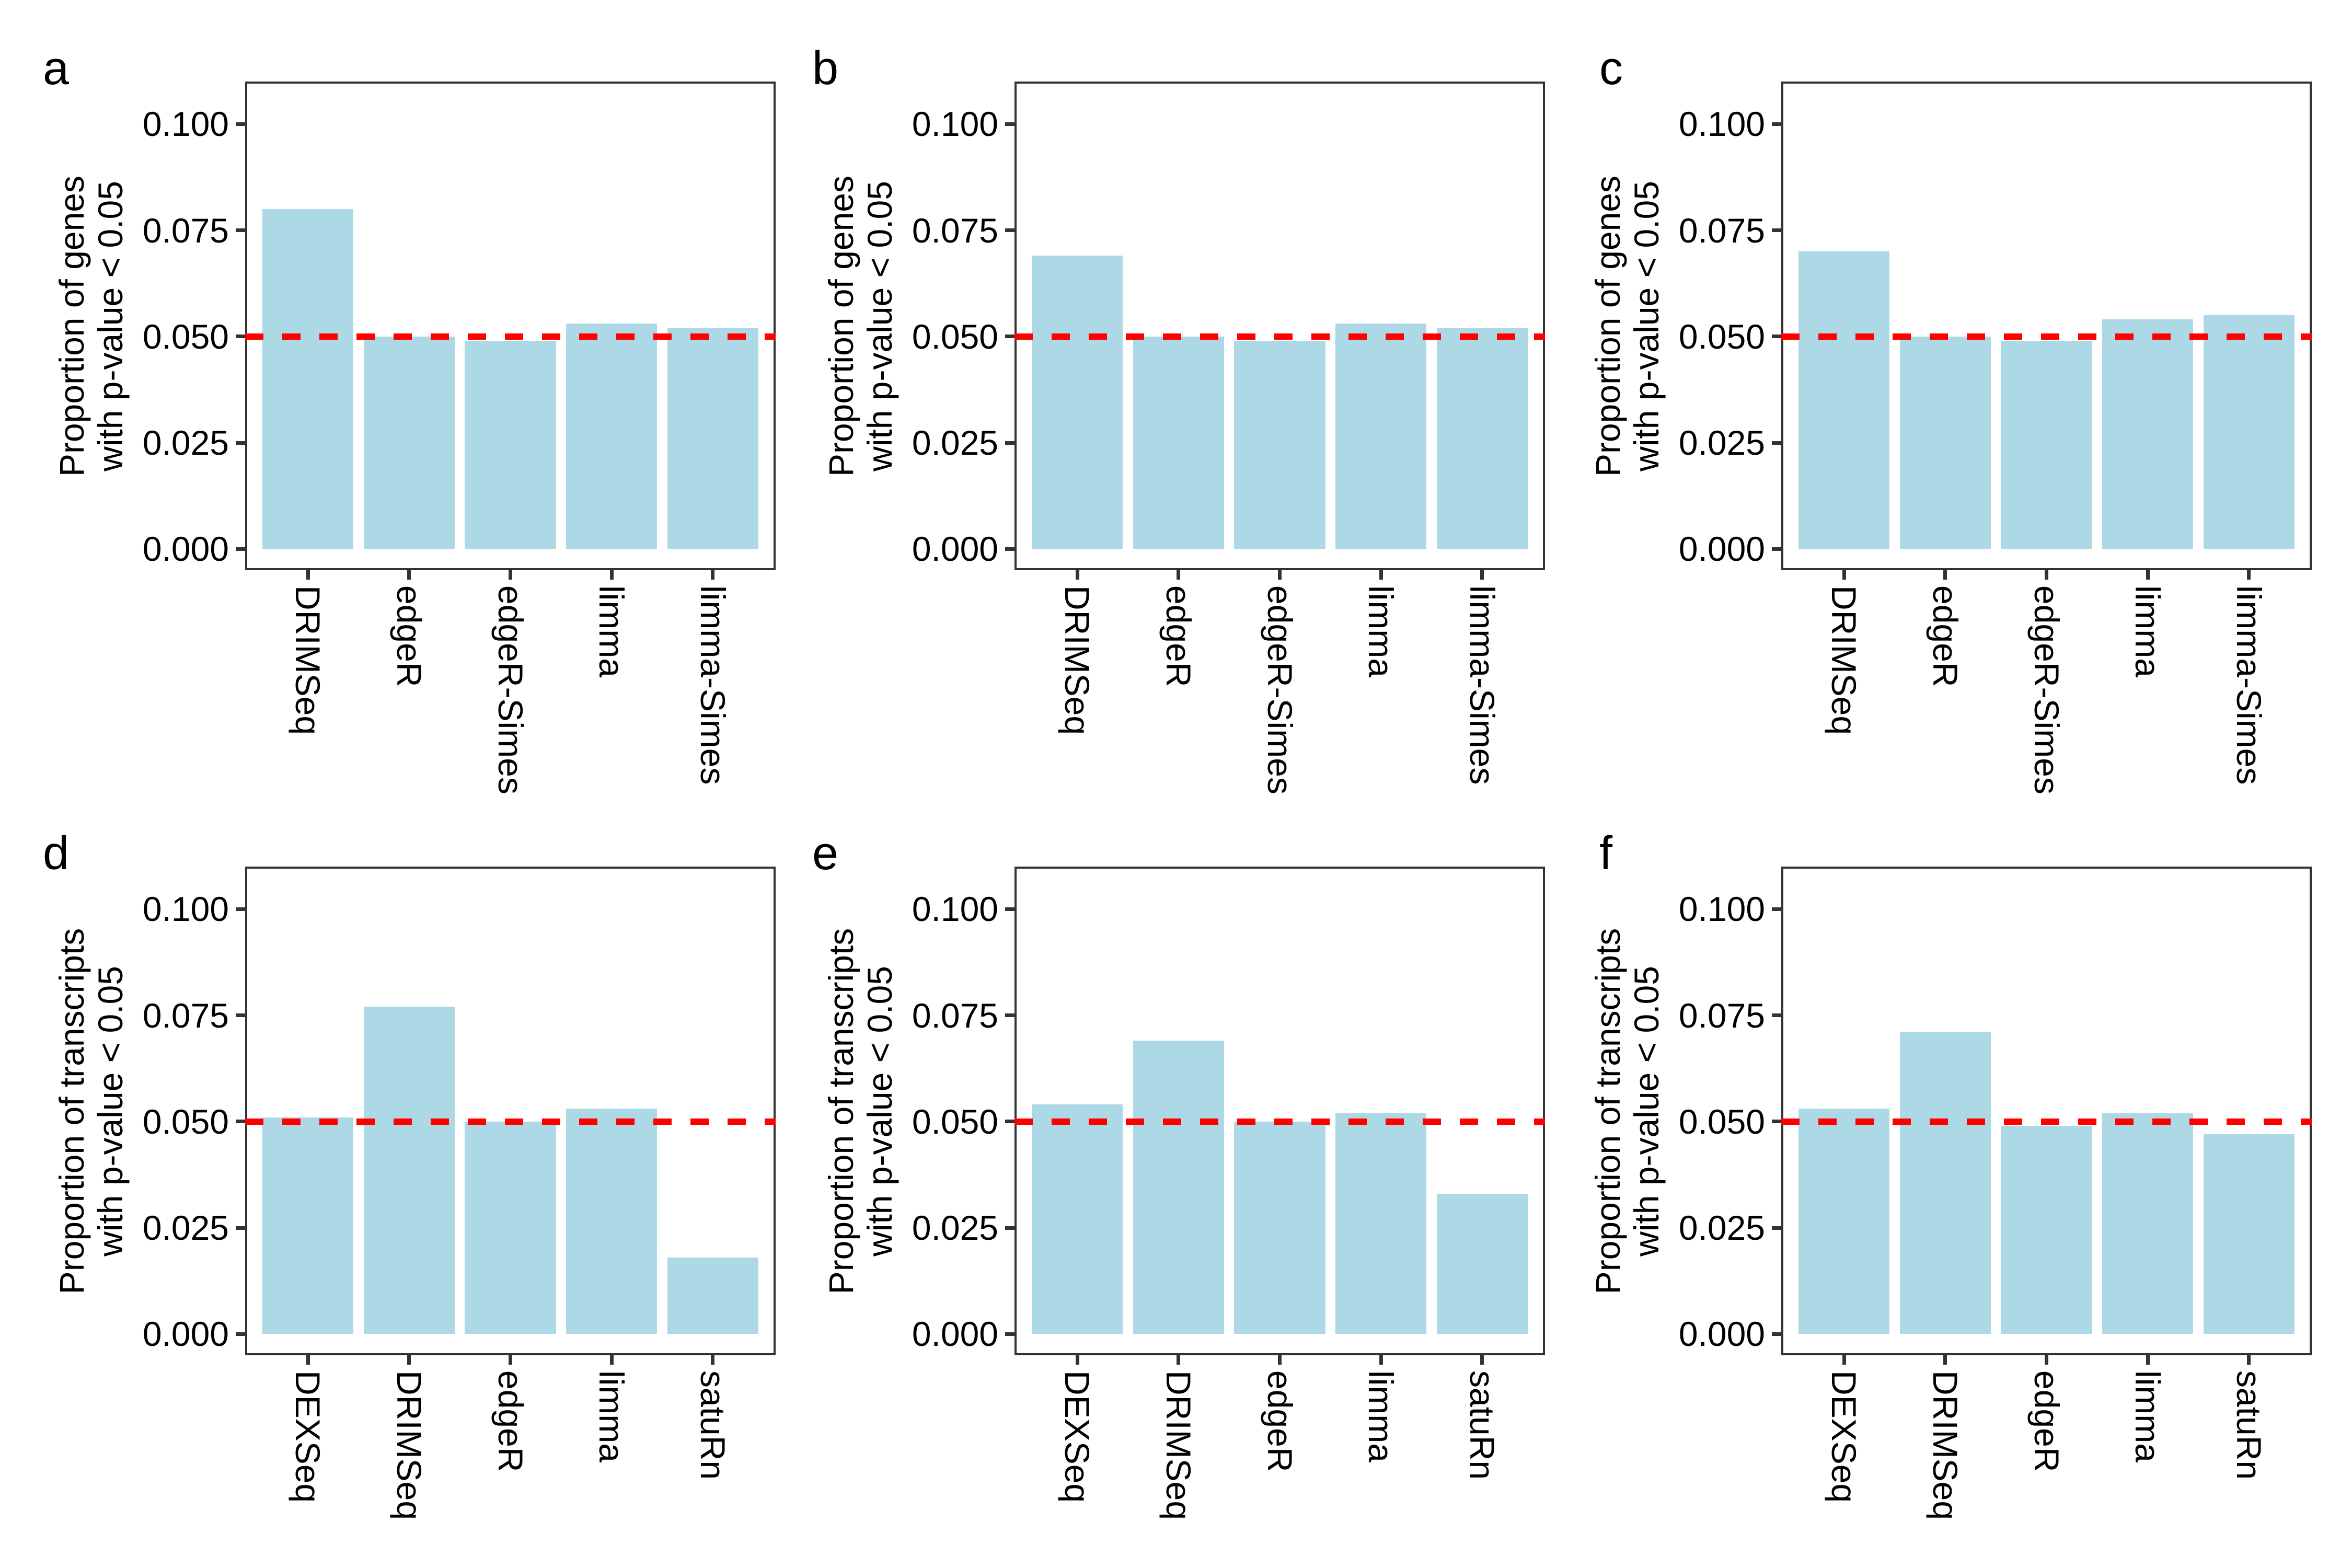  I want to click on panel-letter-d: d, so click(56, 853).